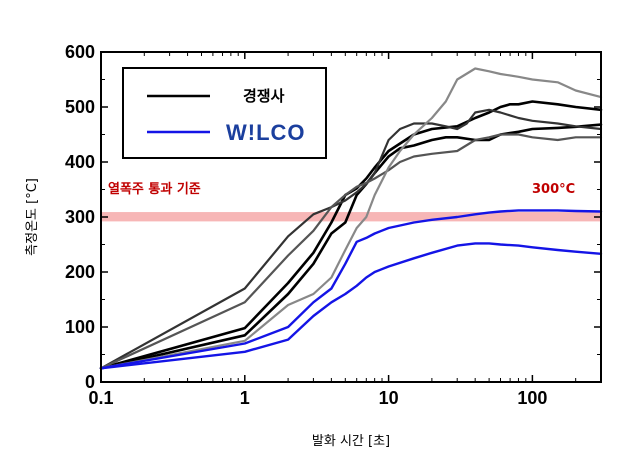 The width and height of the screenshot is (620, 471). What do you see at coordinates (80, 327) in the screenshot?
I see `y-tick-label: 100` at bounding box center [80, 327].